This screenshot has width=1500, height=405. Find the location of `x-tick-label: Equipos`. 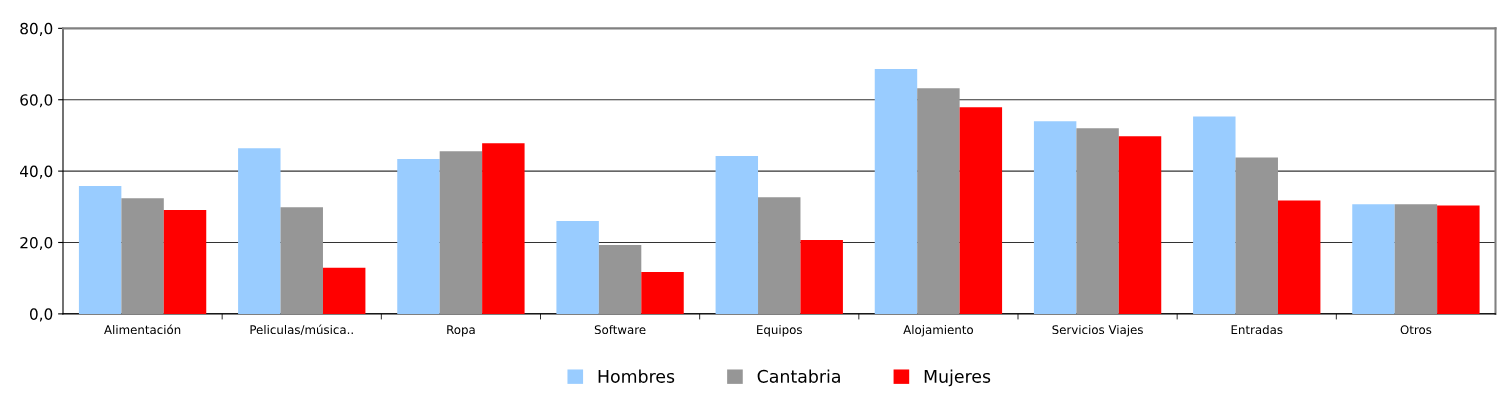

x-tick-label: Equipos is located at coordinates (779, 330).